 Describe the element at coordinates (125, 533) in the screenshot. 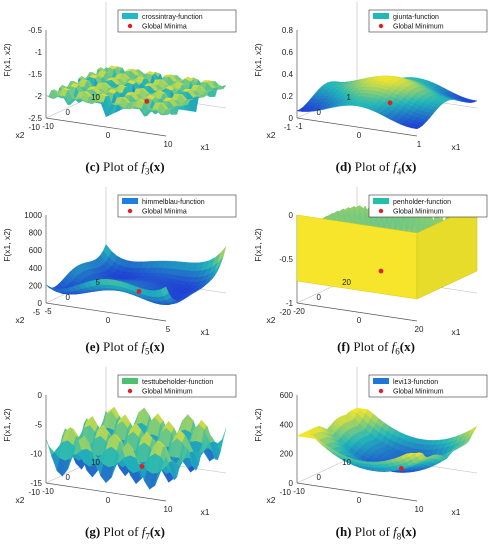

I see `panel-caption: (g) Plot of f7(x)` at that location.